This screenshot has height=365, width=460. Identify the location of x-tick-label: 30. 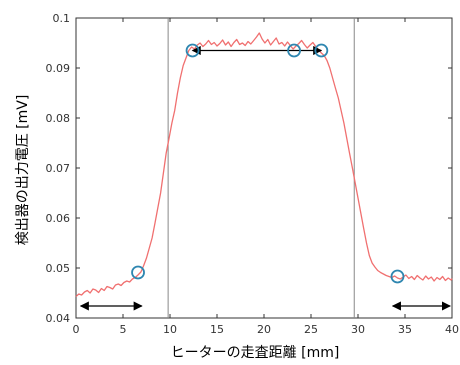
(358, 329).